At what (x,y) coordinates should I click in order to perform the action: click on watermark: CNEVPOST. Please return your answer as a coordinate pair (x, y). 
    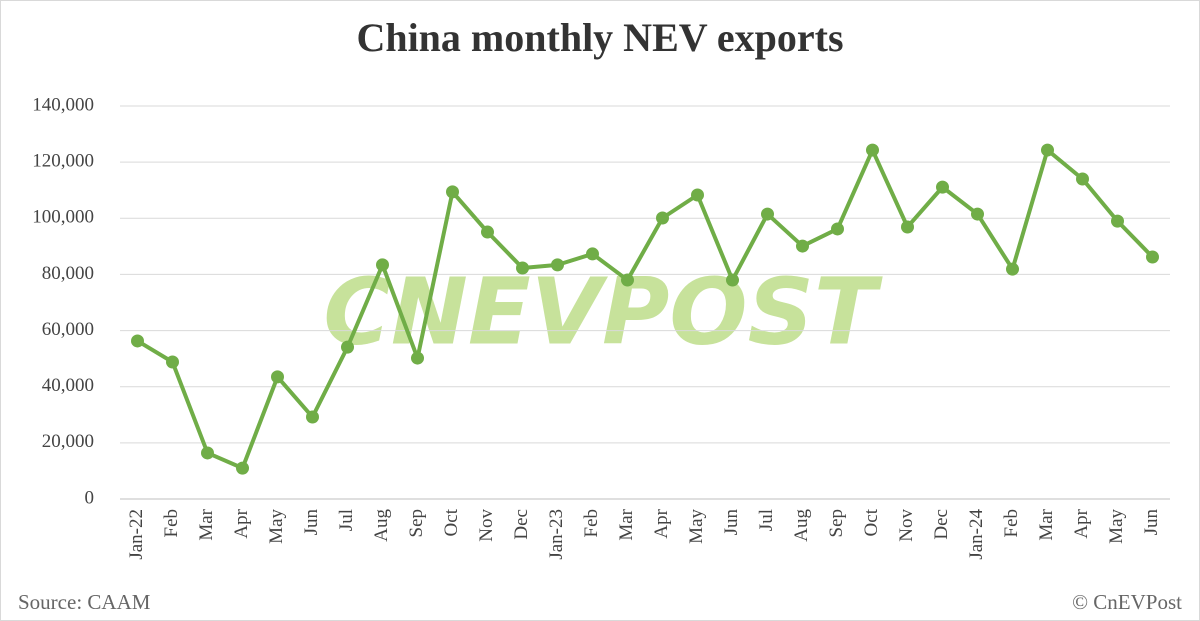
    Looking at the image, I should click on (602, 311).